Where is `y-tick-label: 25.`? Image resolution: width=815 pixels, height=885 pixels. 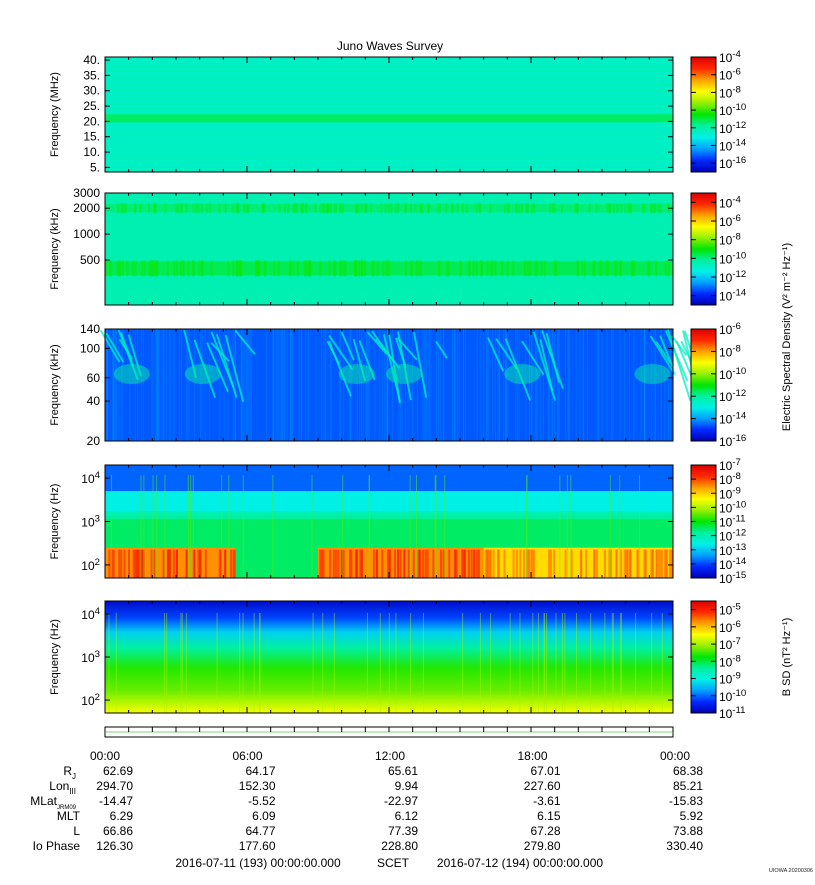
y-tick-label: 25. is located at coordinates (91, 106).